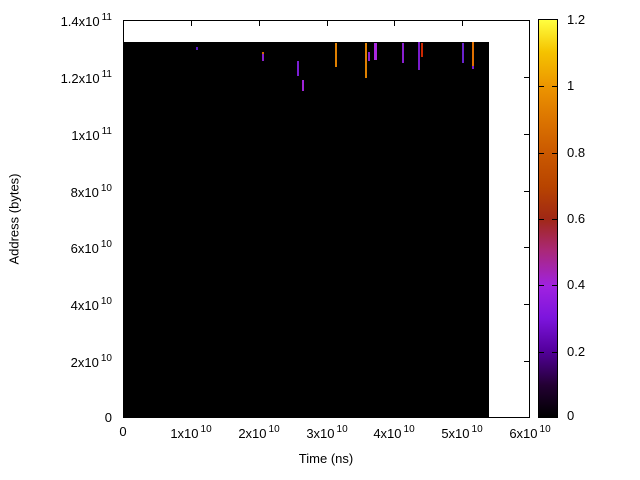 The width and height of the screenshot is (640, 480). Describe the element at coordinates (576, 19) in the screenshot. I see `colorbar-label: 1.2` at that location.